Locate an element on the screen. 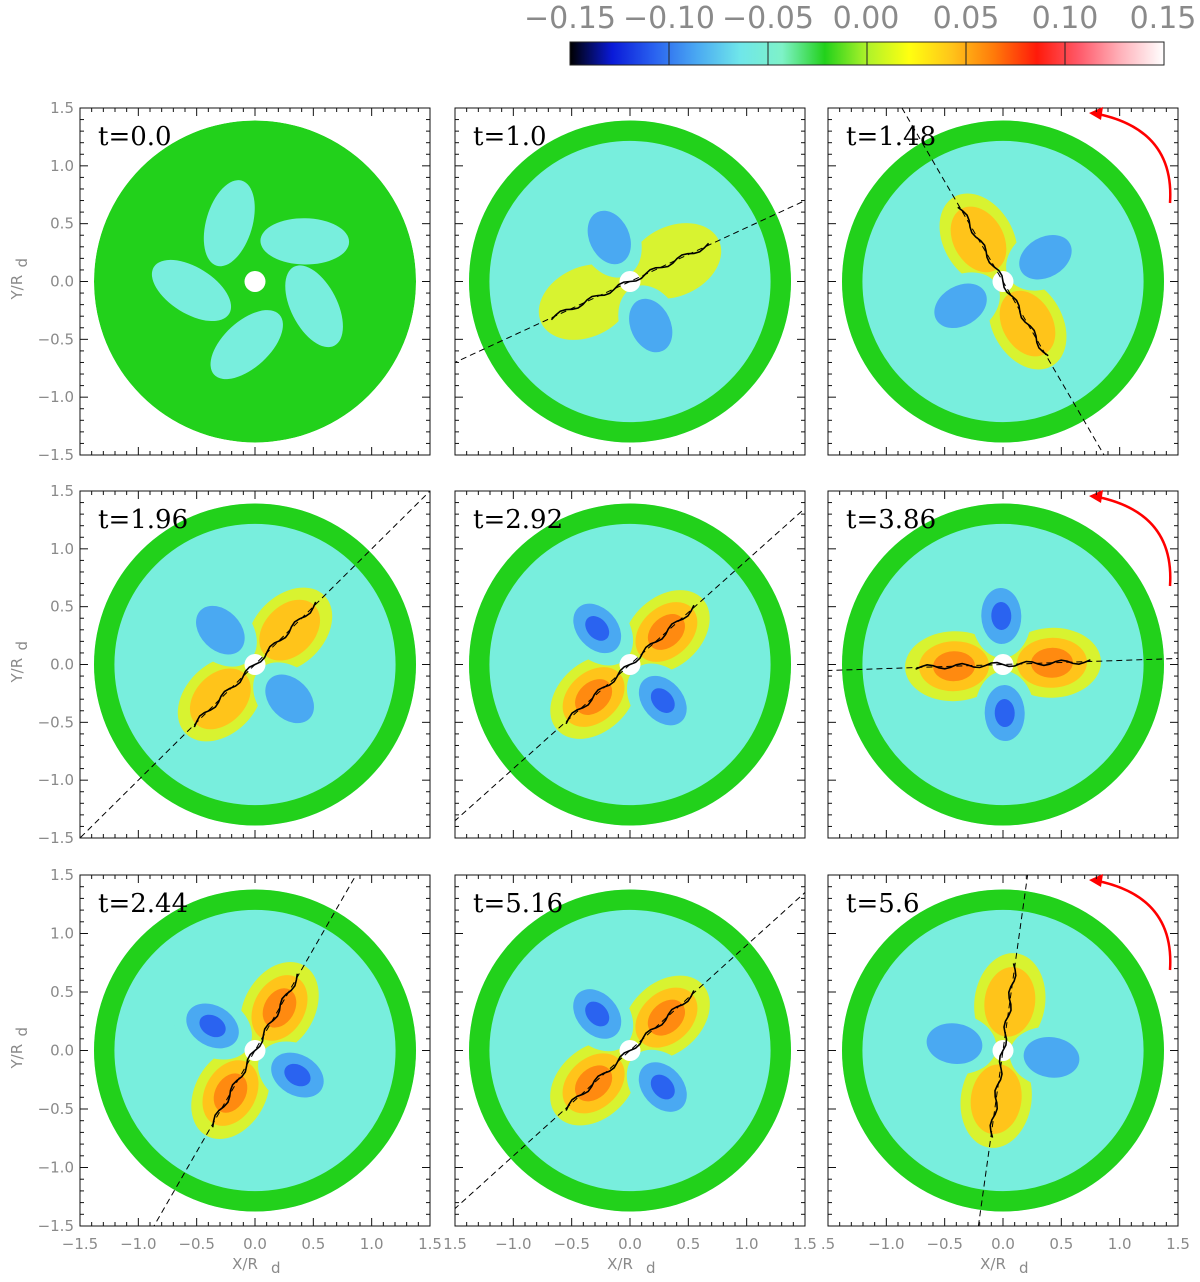 The height and width of the screenshot is (1282, 1200). x-tick-label: −1.5 is located at coordinates (80, 1244).